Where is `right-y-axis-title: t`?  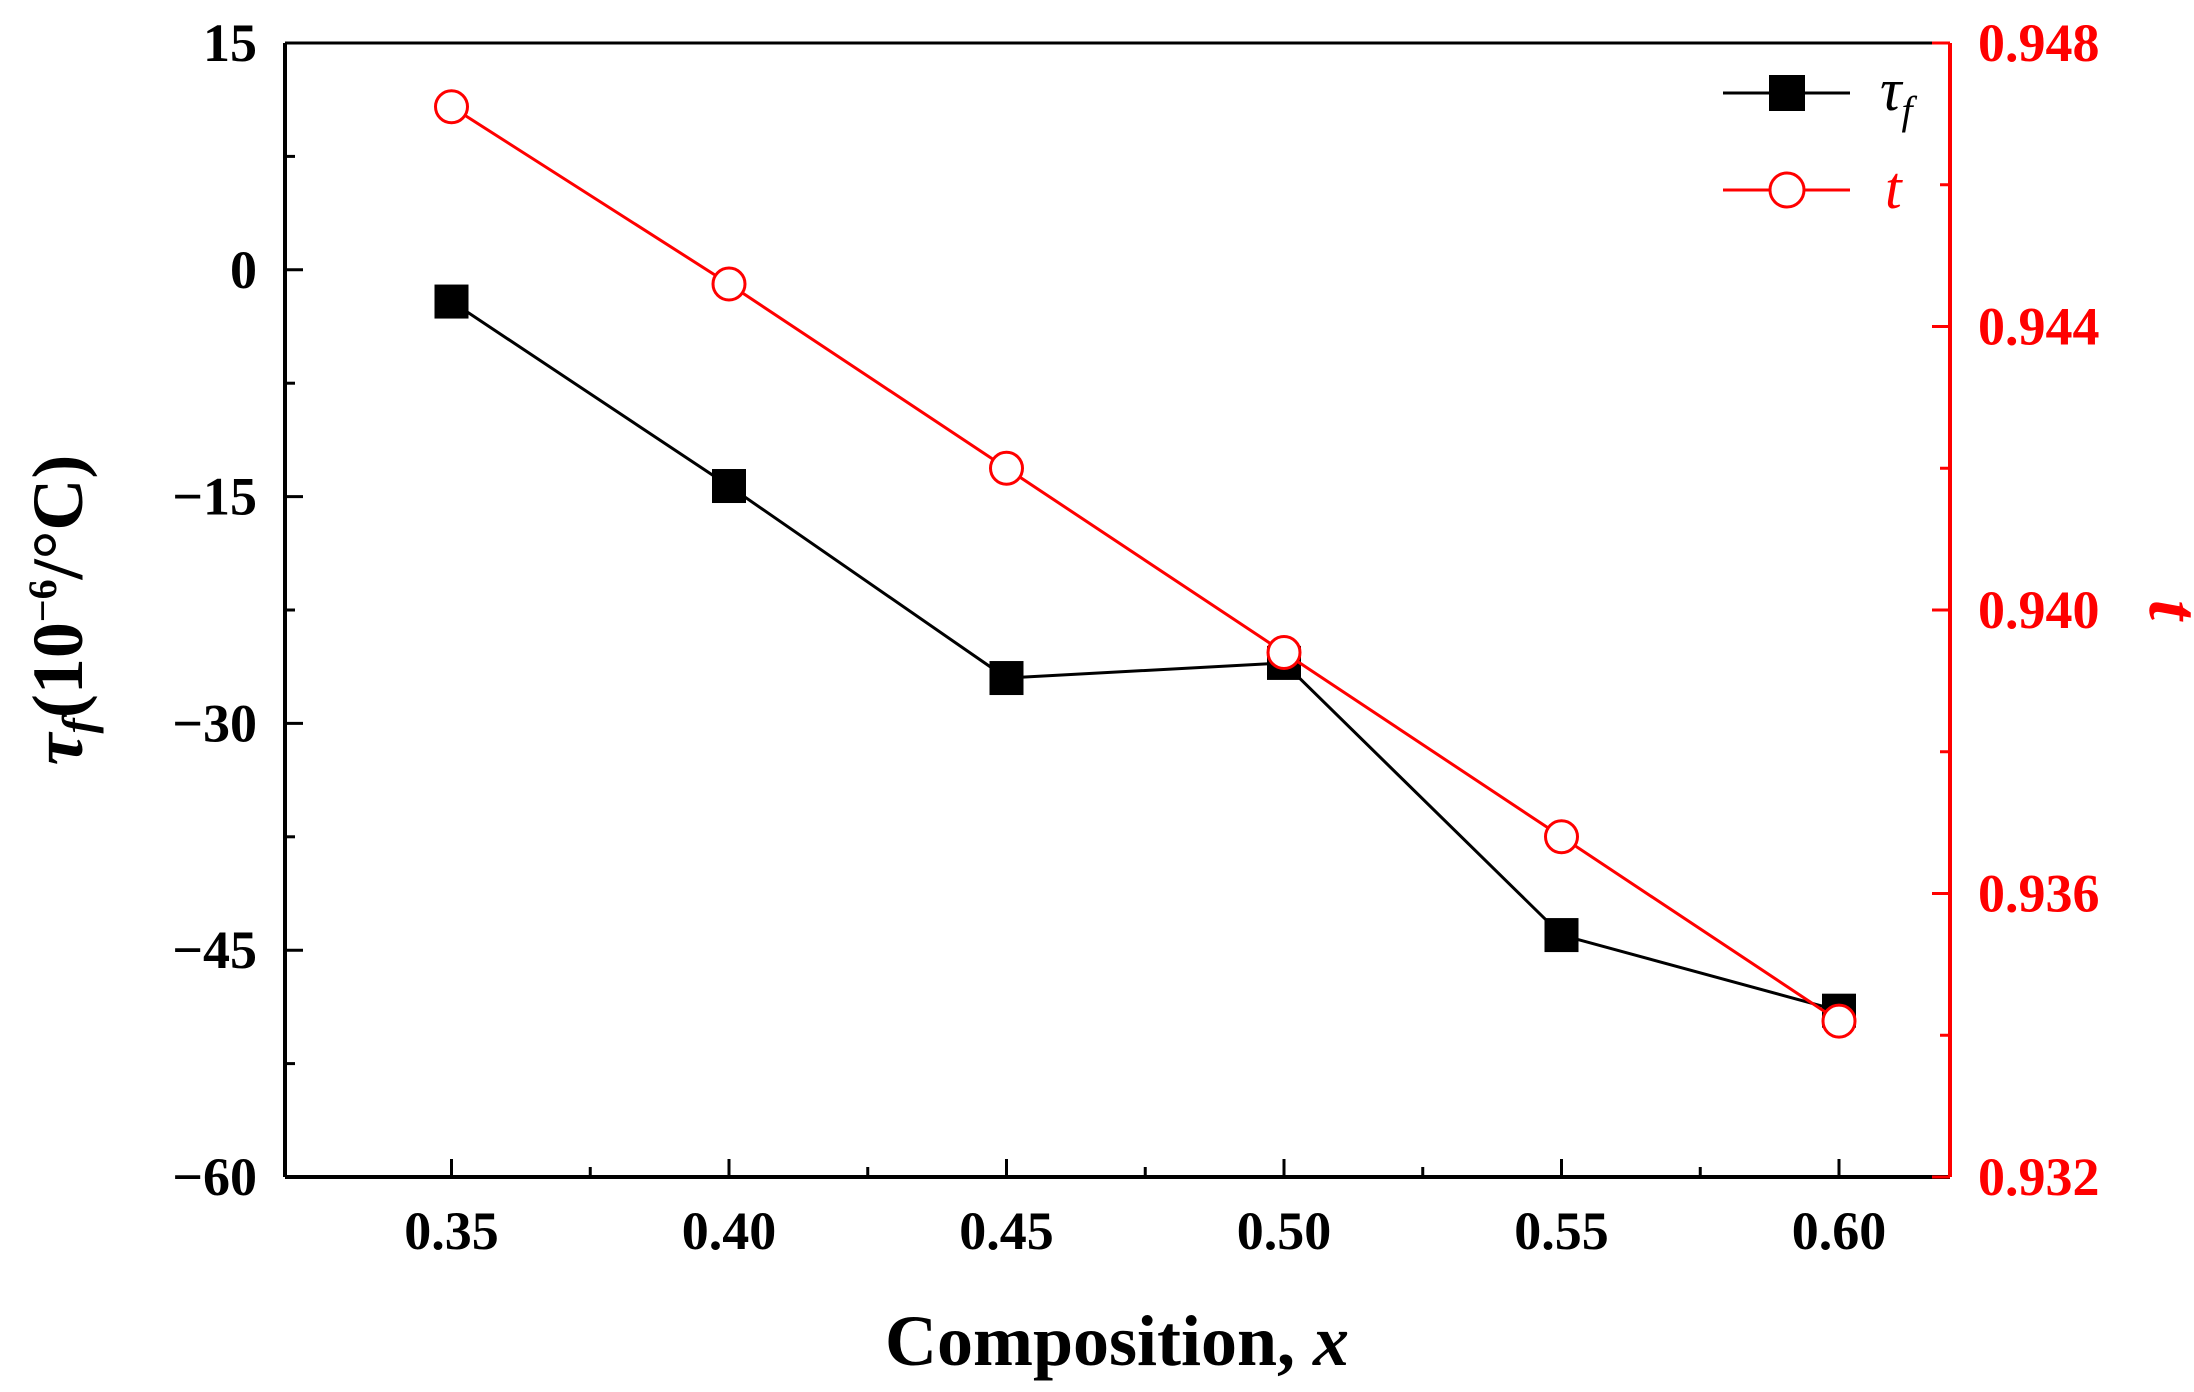
right-y-axis-title: t is located at coordinates (2164, 611).